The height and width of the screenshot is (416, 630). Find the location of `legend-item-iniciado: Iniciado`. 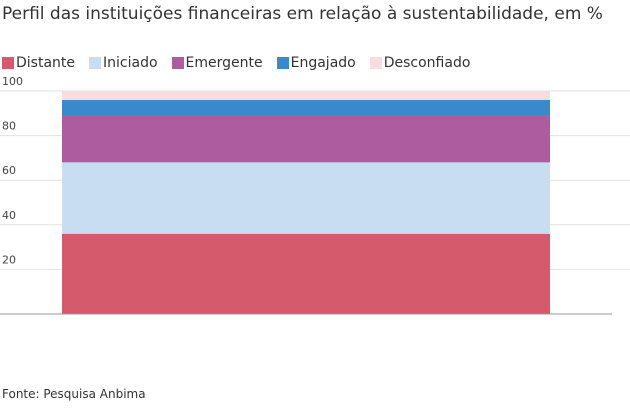

legend-item-iniciado: Iniciado is located at coordinates (123, 63).